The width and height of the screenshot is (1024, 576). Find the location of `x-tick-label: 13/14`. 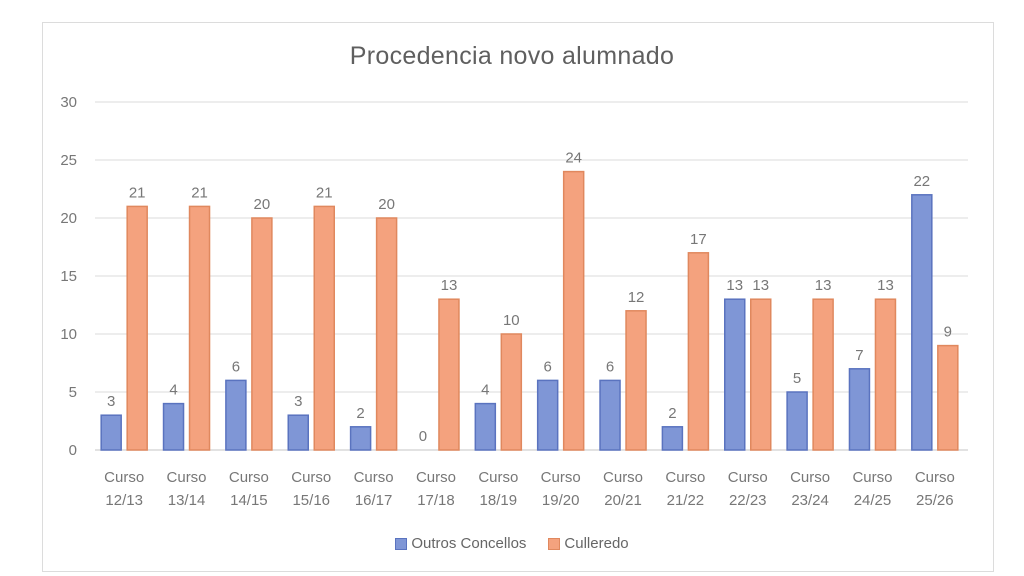

x-tick-label: 13/14 is located at coordinates (187, 500).